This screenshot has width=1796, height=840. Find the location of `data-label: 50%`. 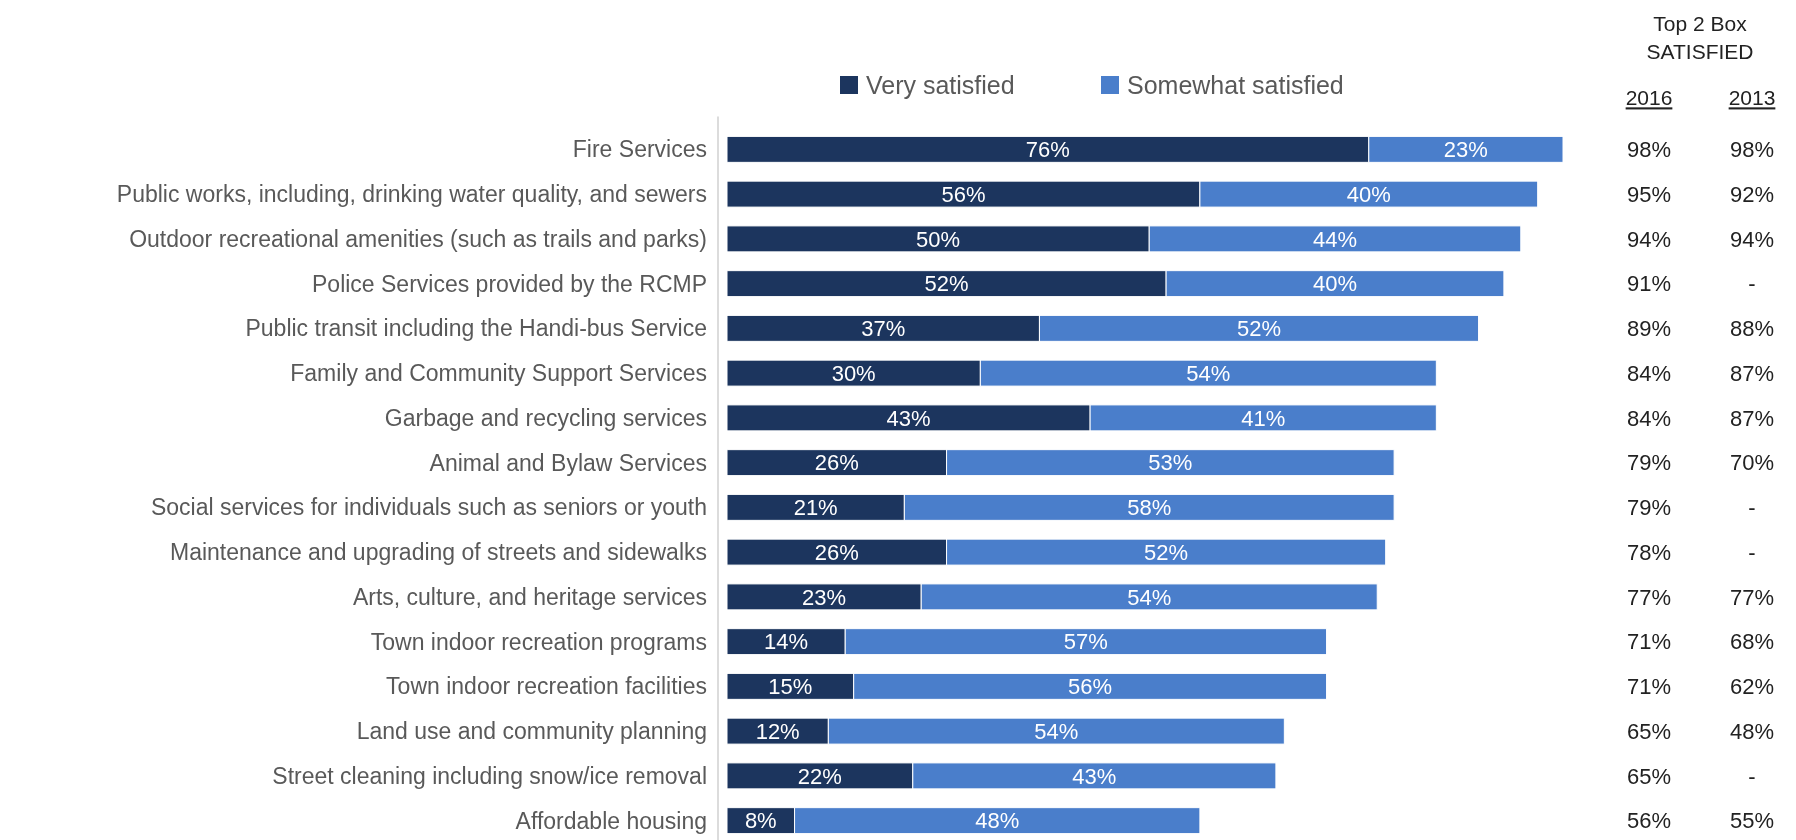

data-label: 50% is located at coordinates (938, 239).